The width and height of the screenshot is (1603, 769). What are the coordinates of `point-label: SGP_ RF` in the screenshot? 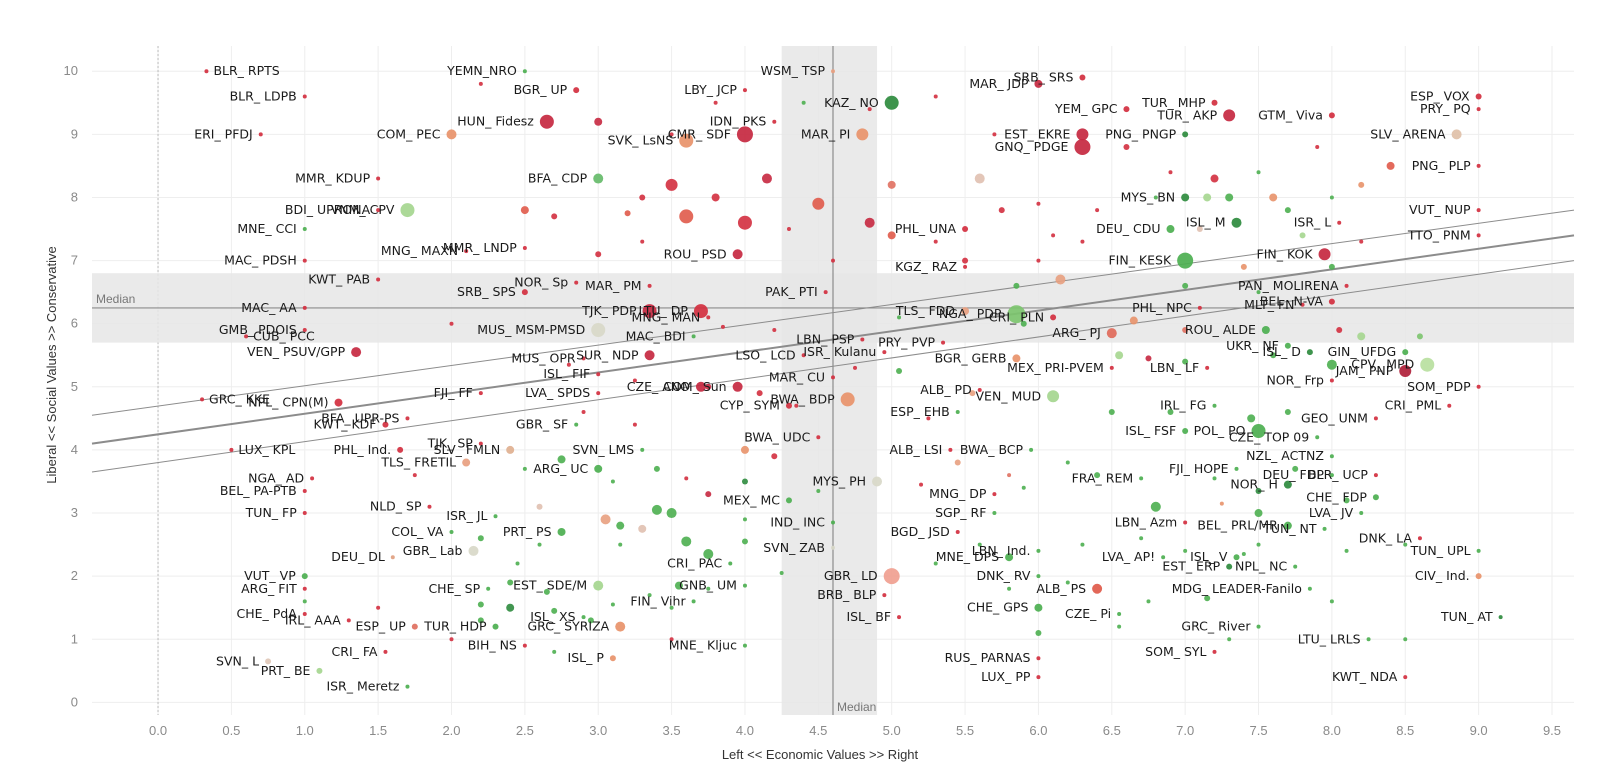 It's located at (960, 512).